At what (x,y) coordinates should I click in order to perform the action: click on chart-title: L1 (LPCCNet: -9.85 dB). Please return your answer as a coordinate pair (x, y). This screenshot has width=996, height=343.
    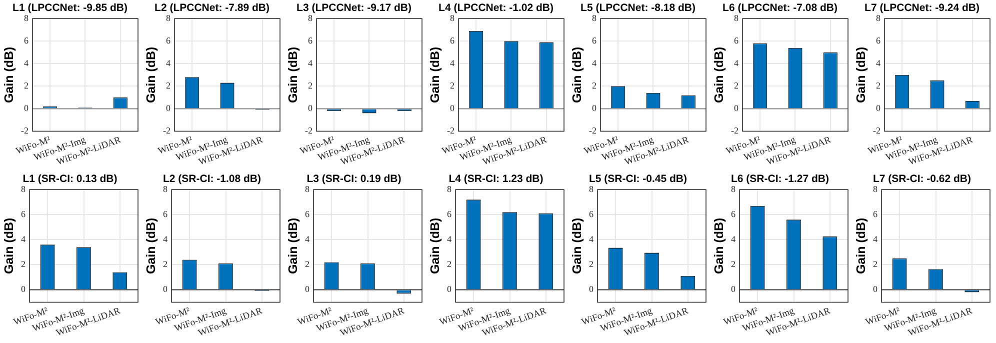
    Looking at the image, I should click on (70, 8).